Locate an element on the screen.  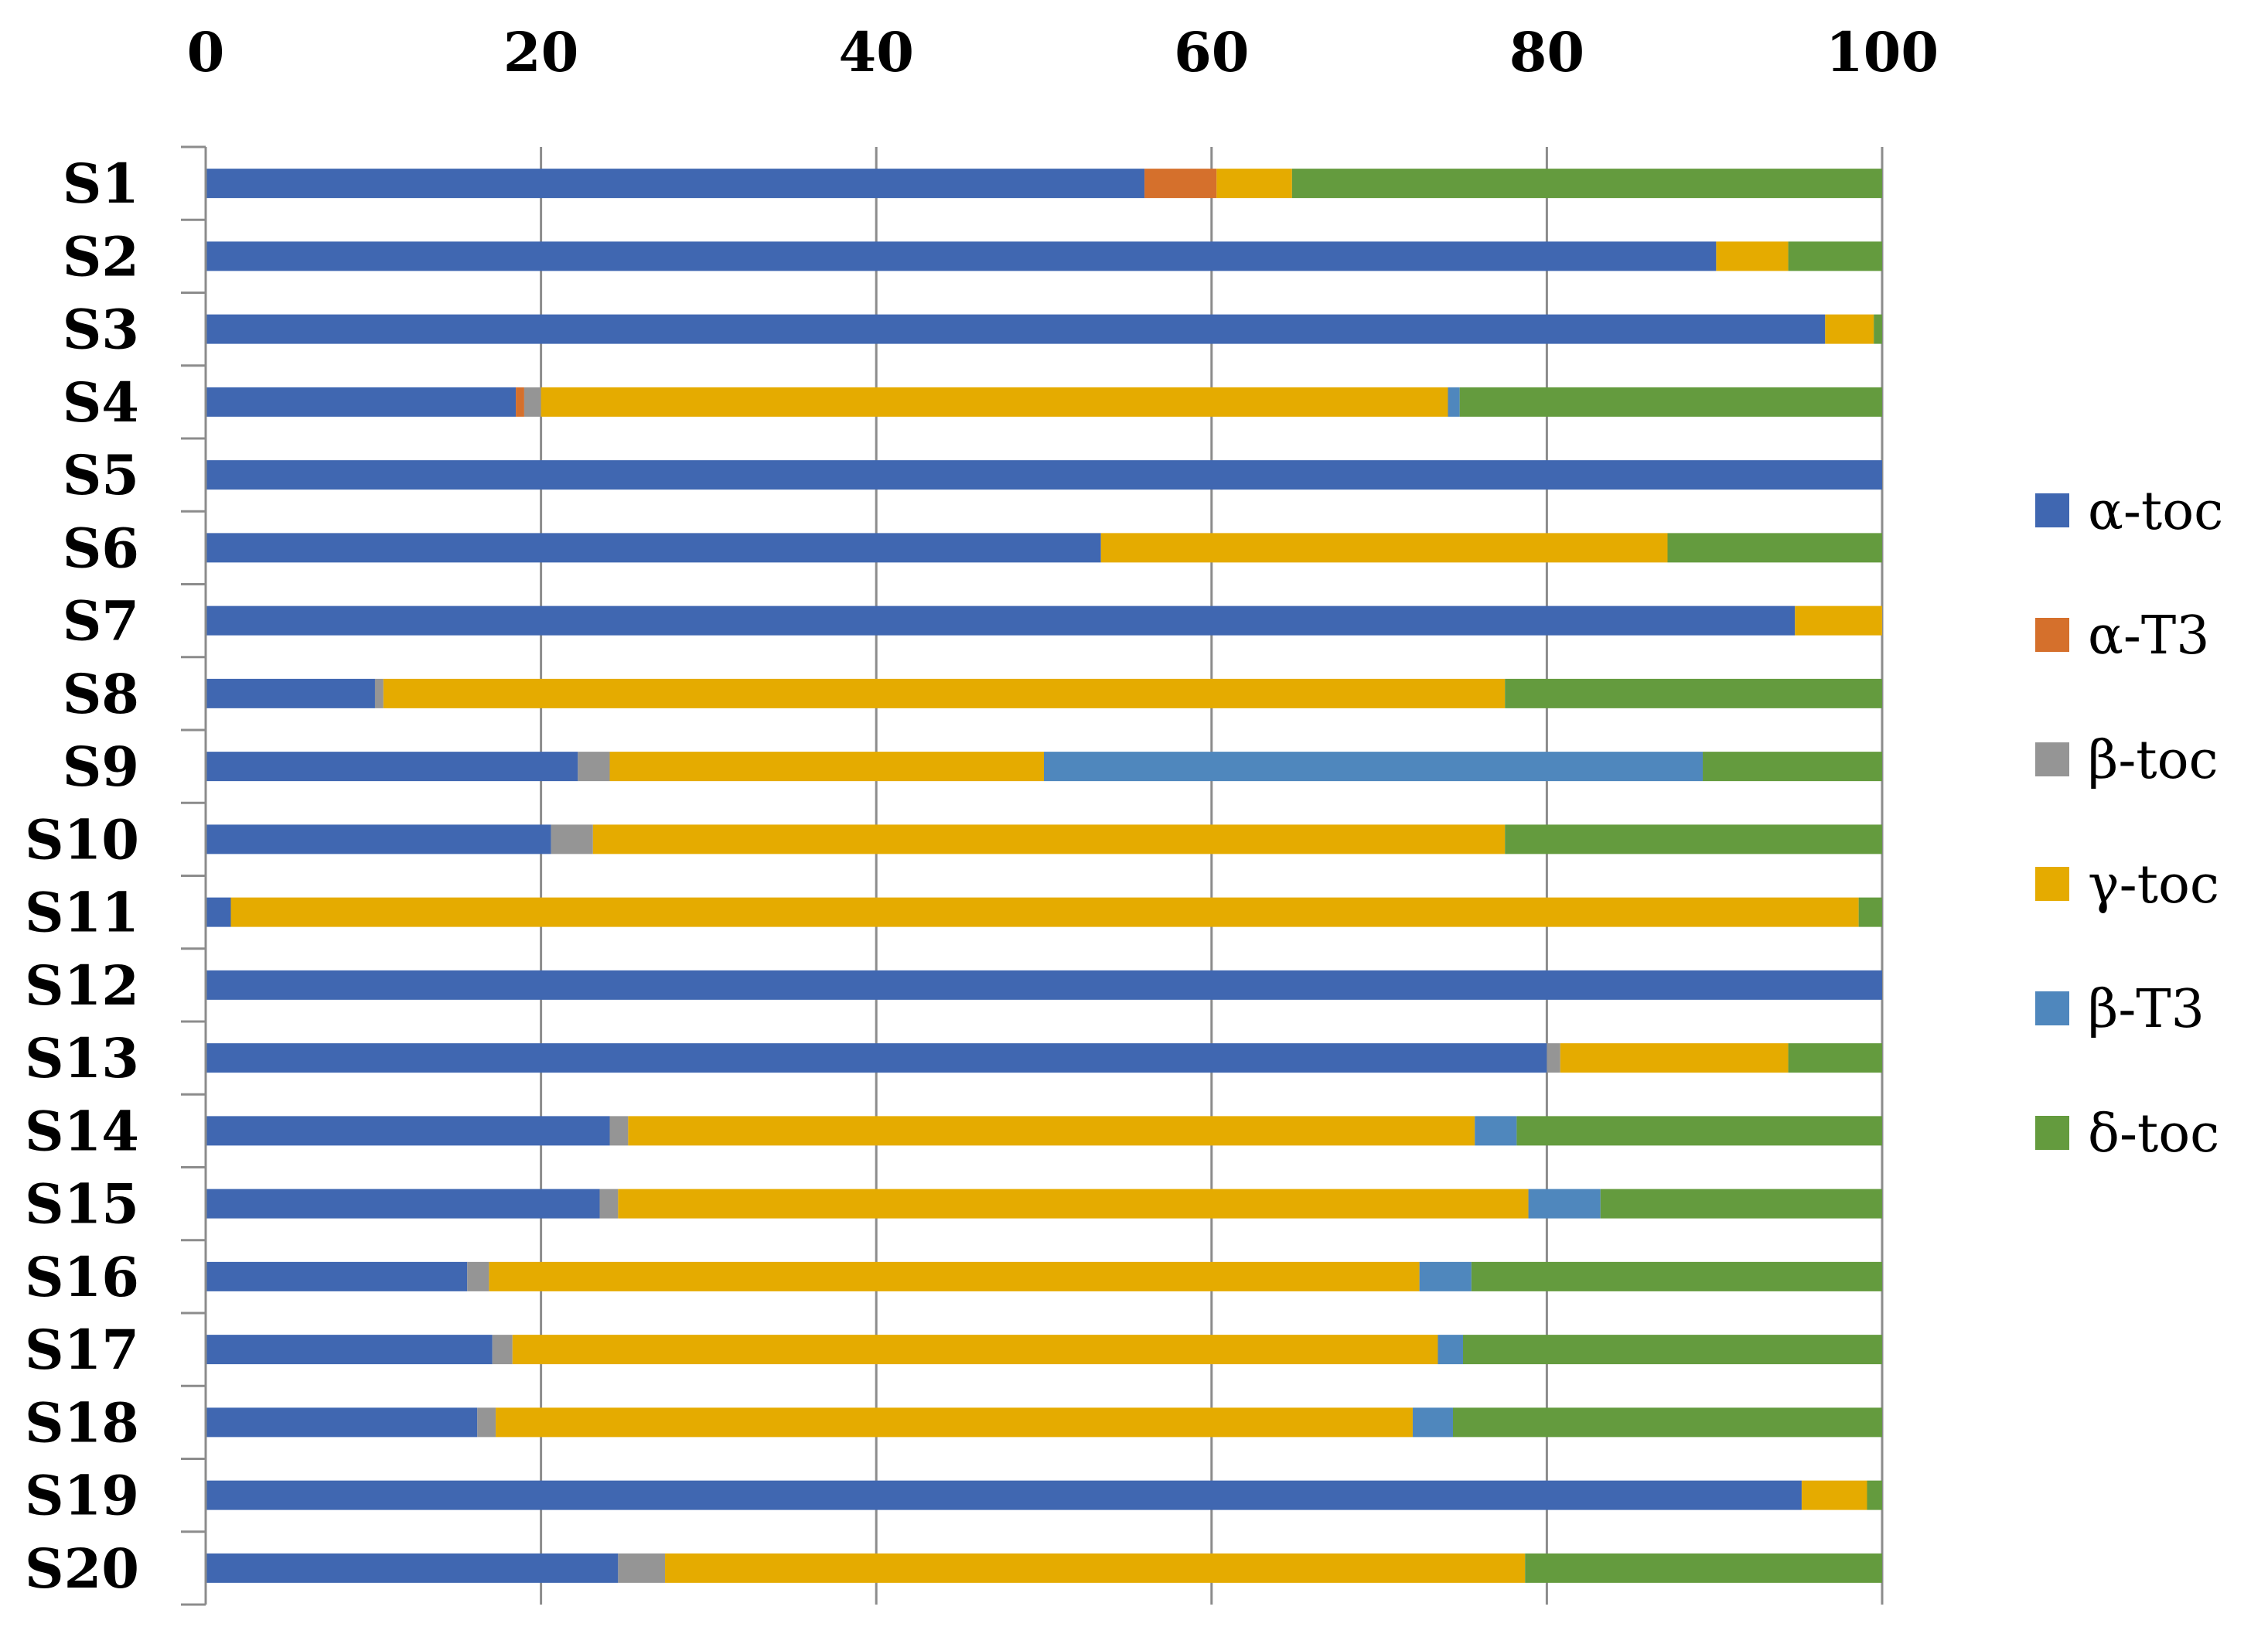
legend-label: α-toc is located at coordinates (2155, 511).